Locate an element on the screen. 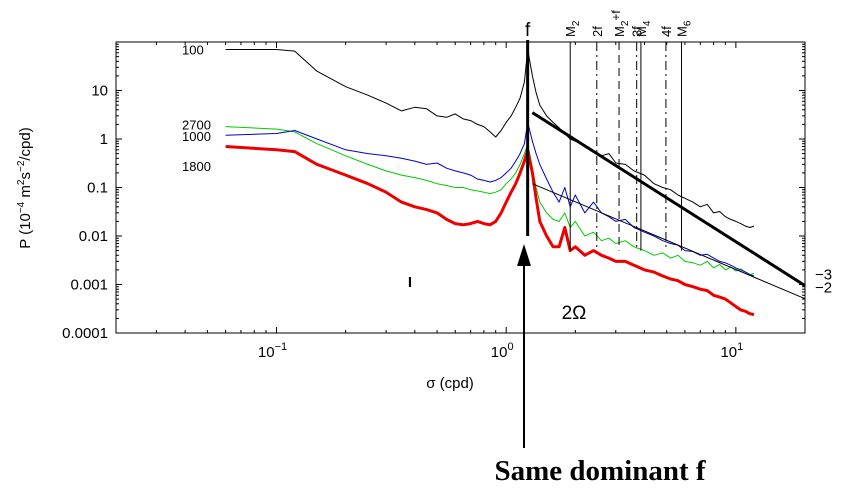  depth-label-1800: 1800 is located at coordinates (196, 166).